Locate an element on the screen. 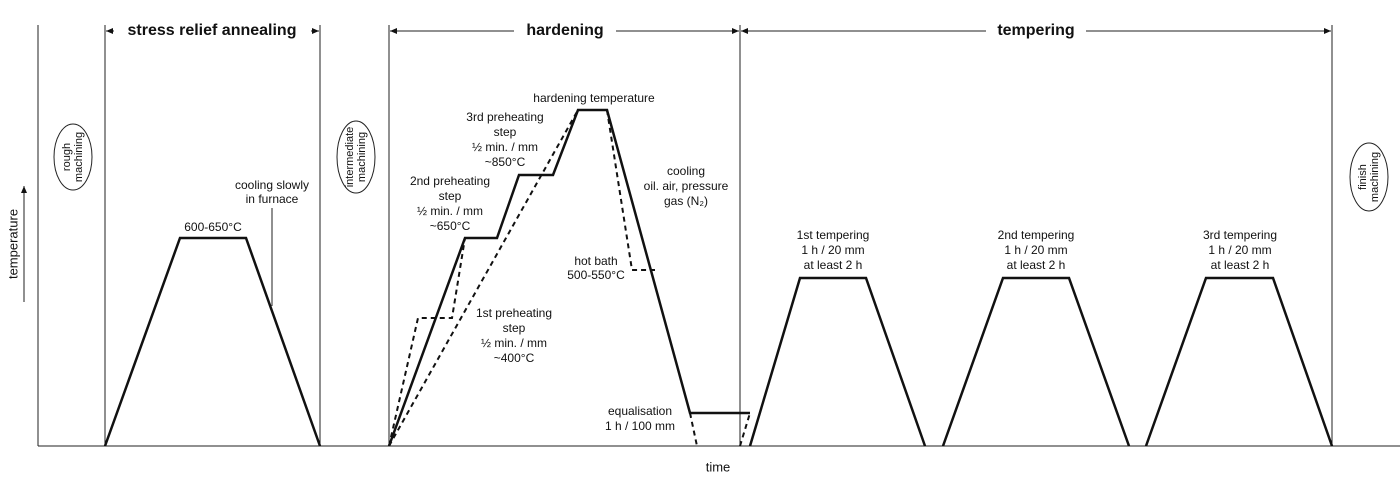  section-title: tempering is located at coordinates (1035, 30).